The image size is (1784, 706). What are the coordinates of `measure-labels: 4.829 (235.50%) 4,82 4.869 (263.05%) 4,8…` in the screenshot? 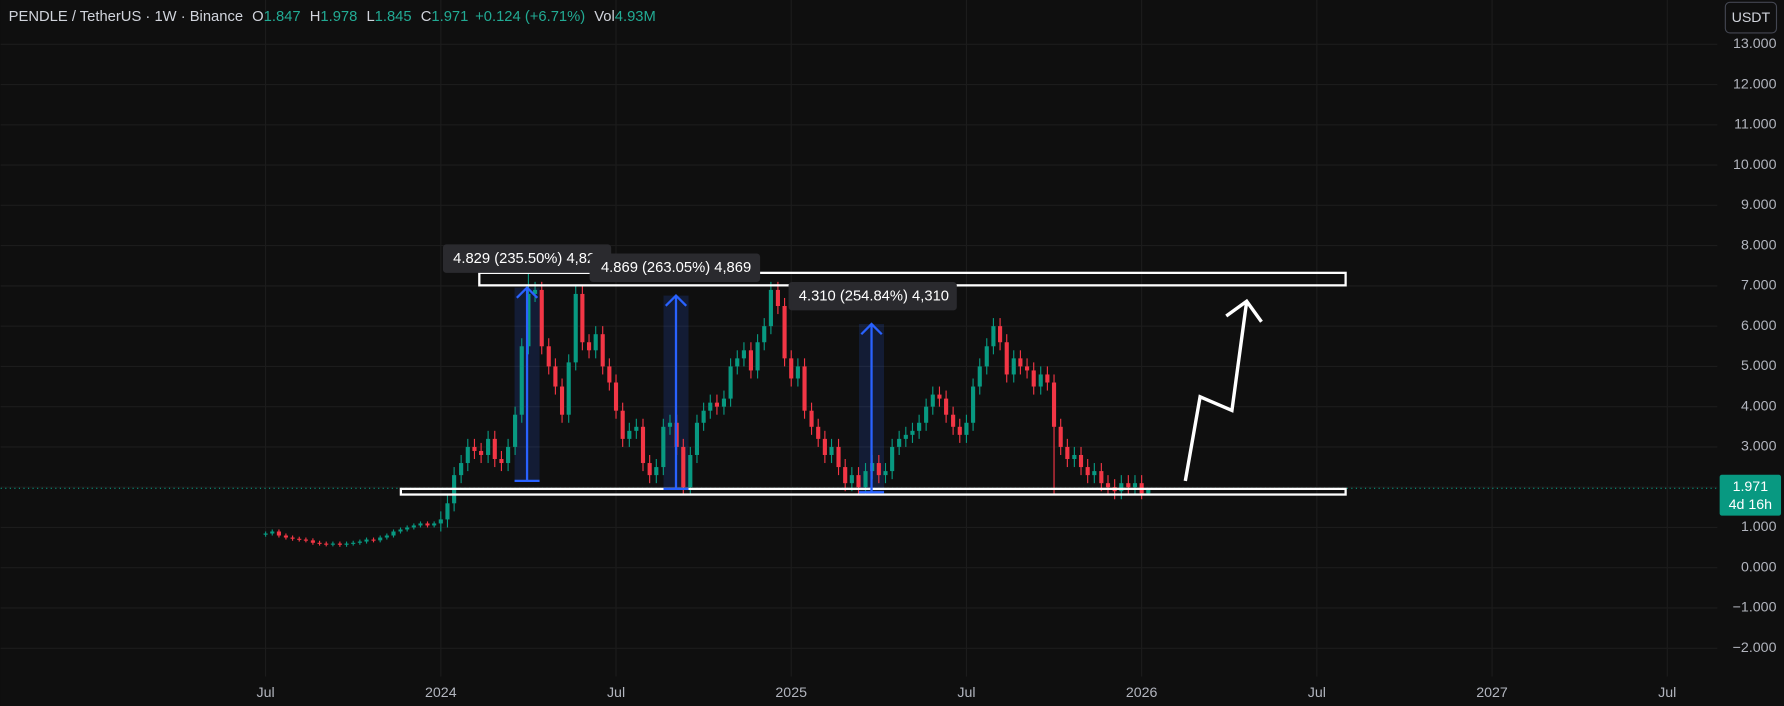 It's located at (699, 277).